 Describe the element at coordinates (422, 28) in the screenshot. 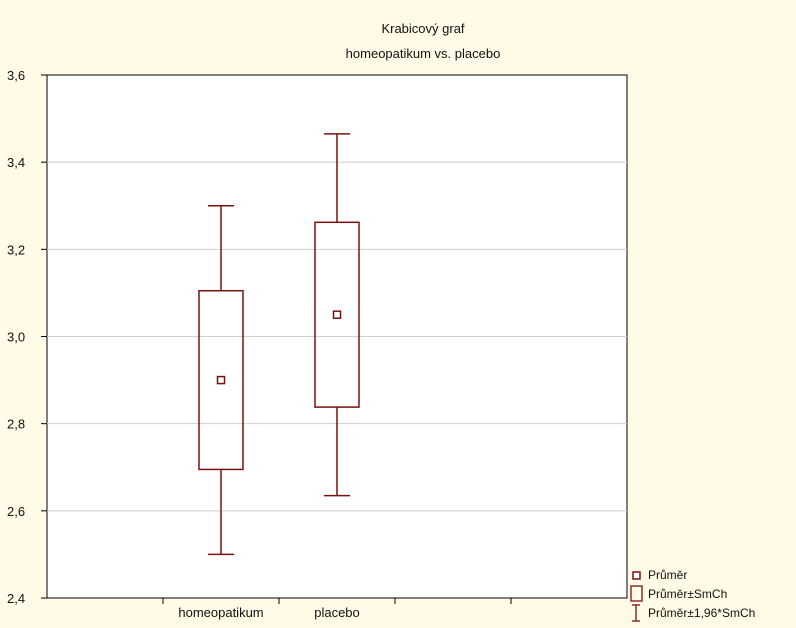

I see `chart-title: Krabicový graf` at that location.